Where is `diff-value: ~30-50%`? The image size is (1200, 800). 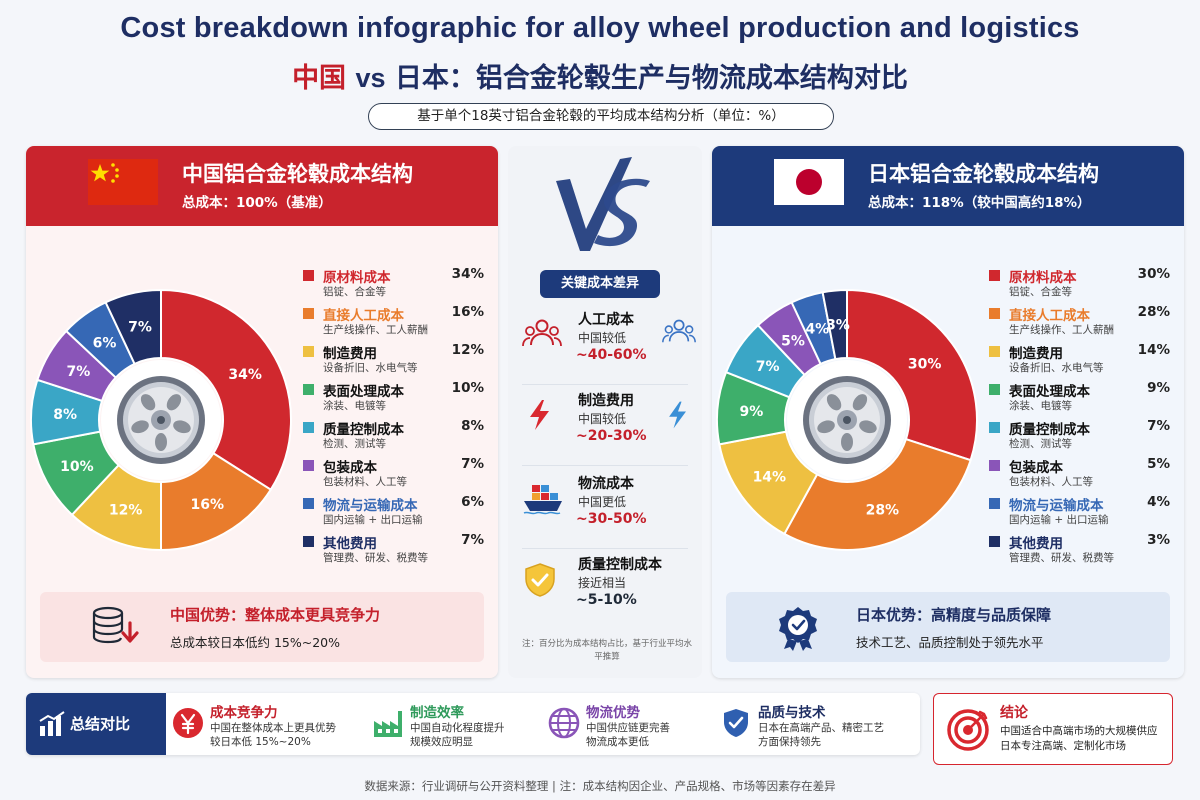
diff-value: ~30-50% is located at coordinates (611, 519).